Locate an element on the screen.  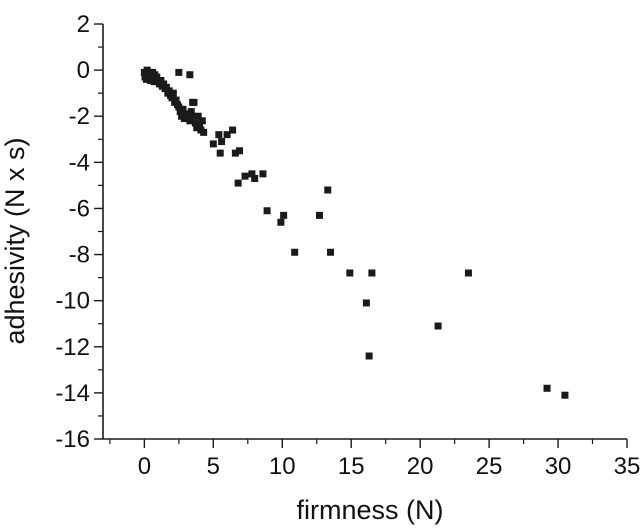
x-tick-label: 15 is located at coordinates (351, 466).